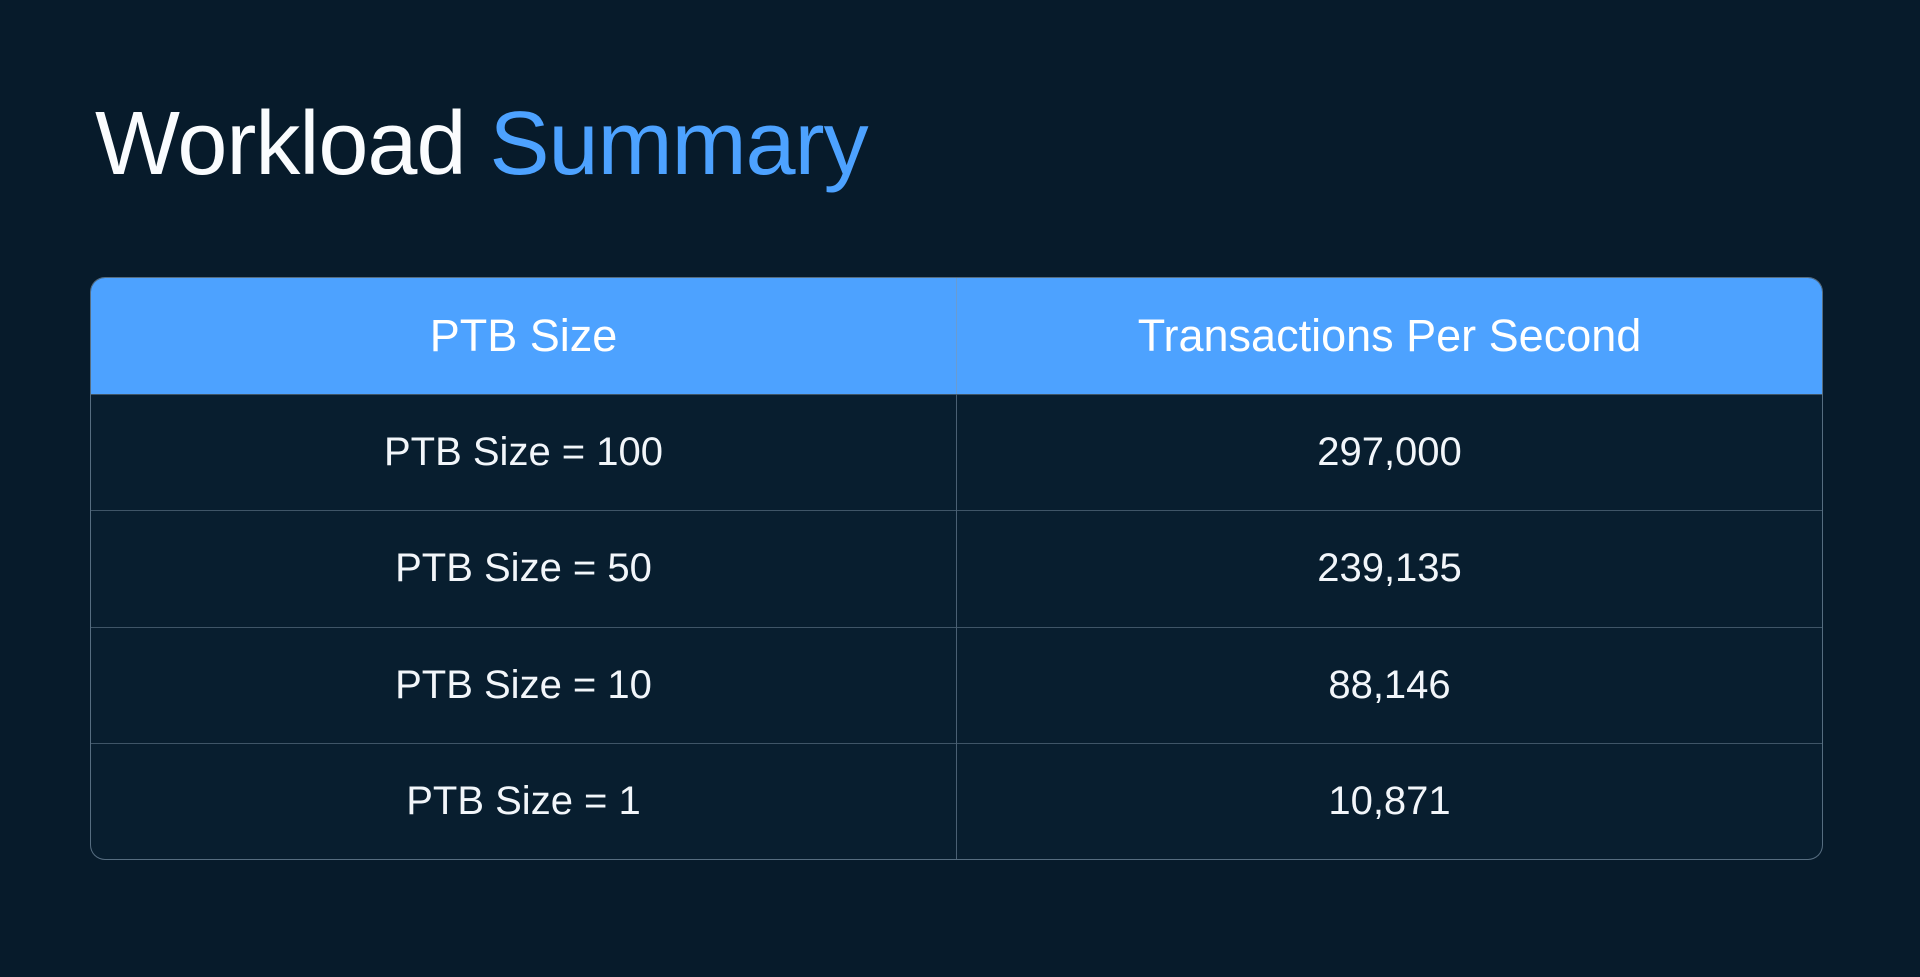 The width and height of the screenshot is (1920, 977). What do you see at coordinates (679, 144) in the screenshot?
I see `page-title-accent: Summary` at bounding box center [679, 144].